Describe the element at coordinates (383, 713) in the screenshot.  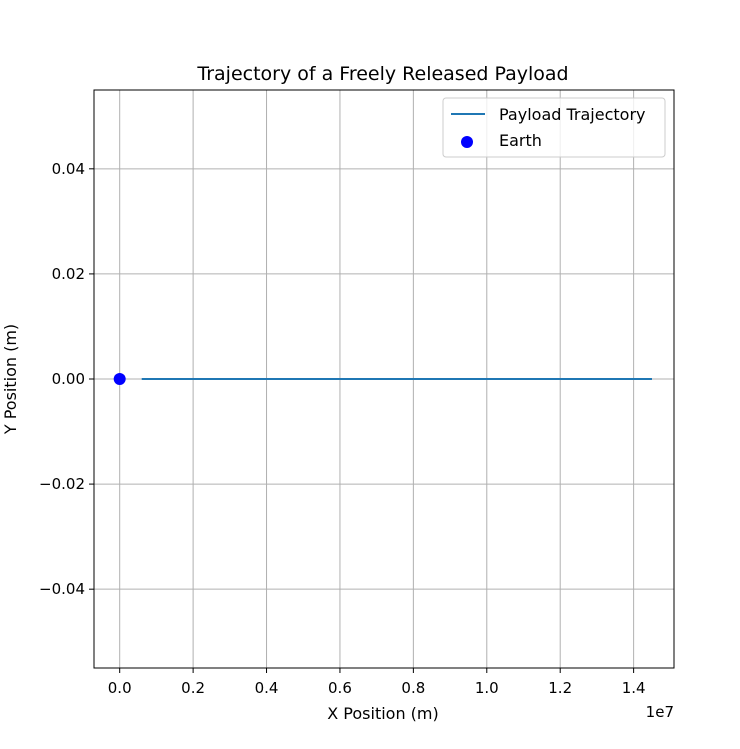
I see `x-axis-label: X Position (m)` at that location.